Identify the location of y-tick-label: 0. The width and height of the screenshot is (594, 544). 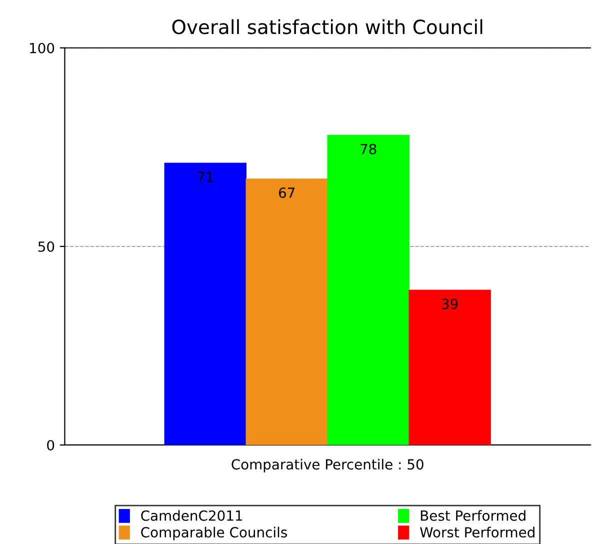
(50, 445).